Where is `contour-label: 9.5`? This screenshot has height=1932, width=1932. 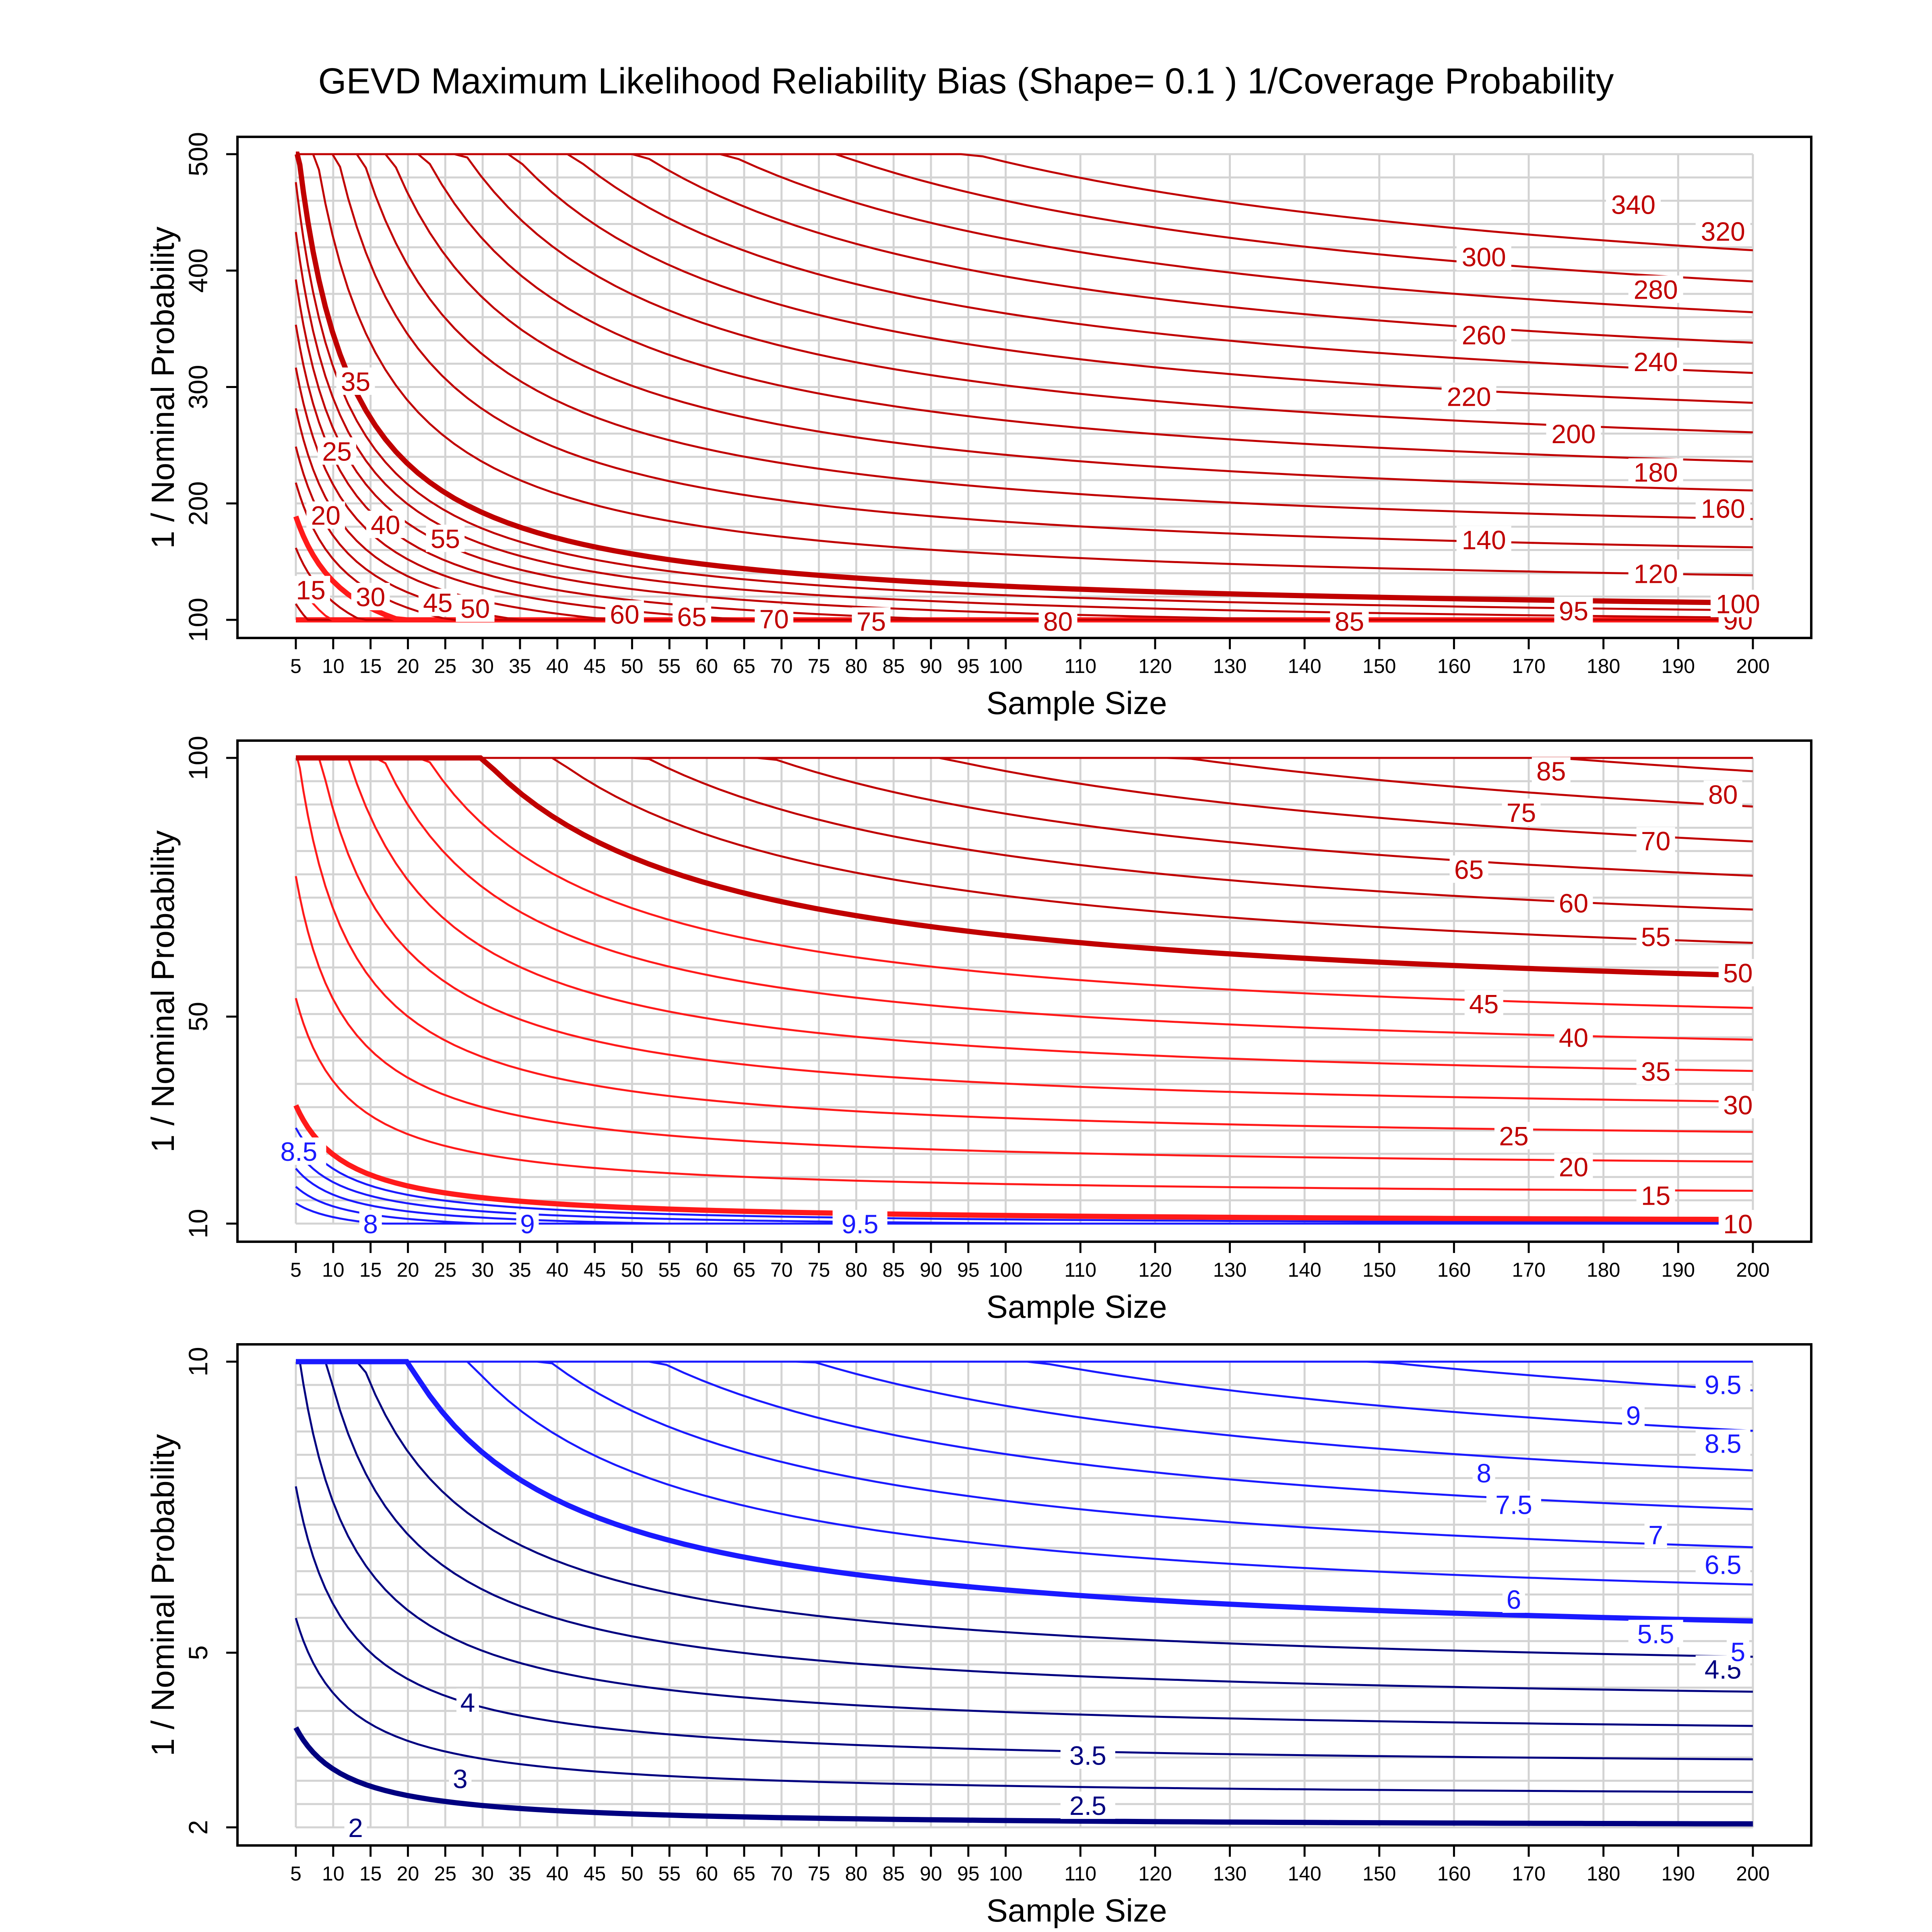 contour-label: 9.5 is located at coordinates (1723, 1384).